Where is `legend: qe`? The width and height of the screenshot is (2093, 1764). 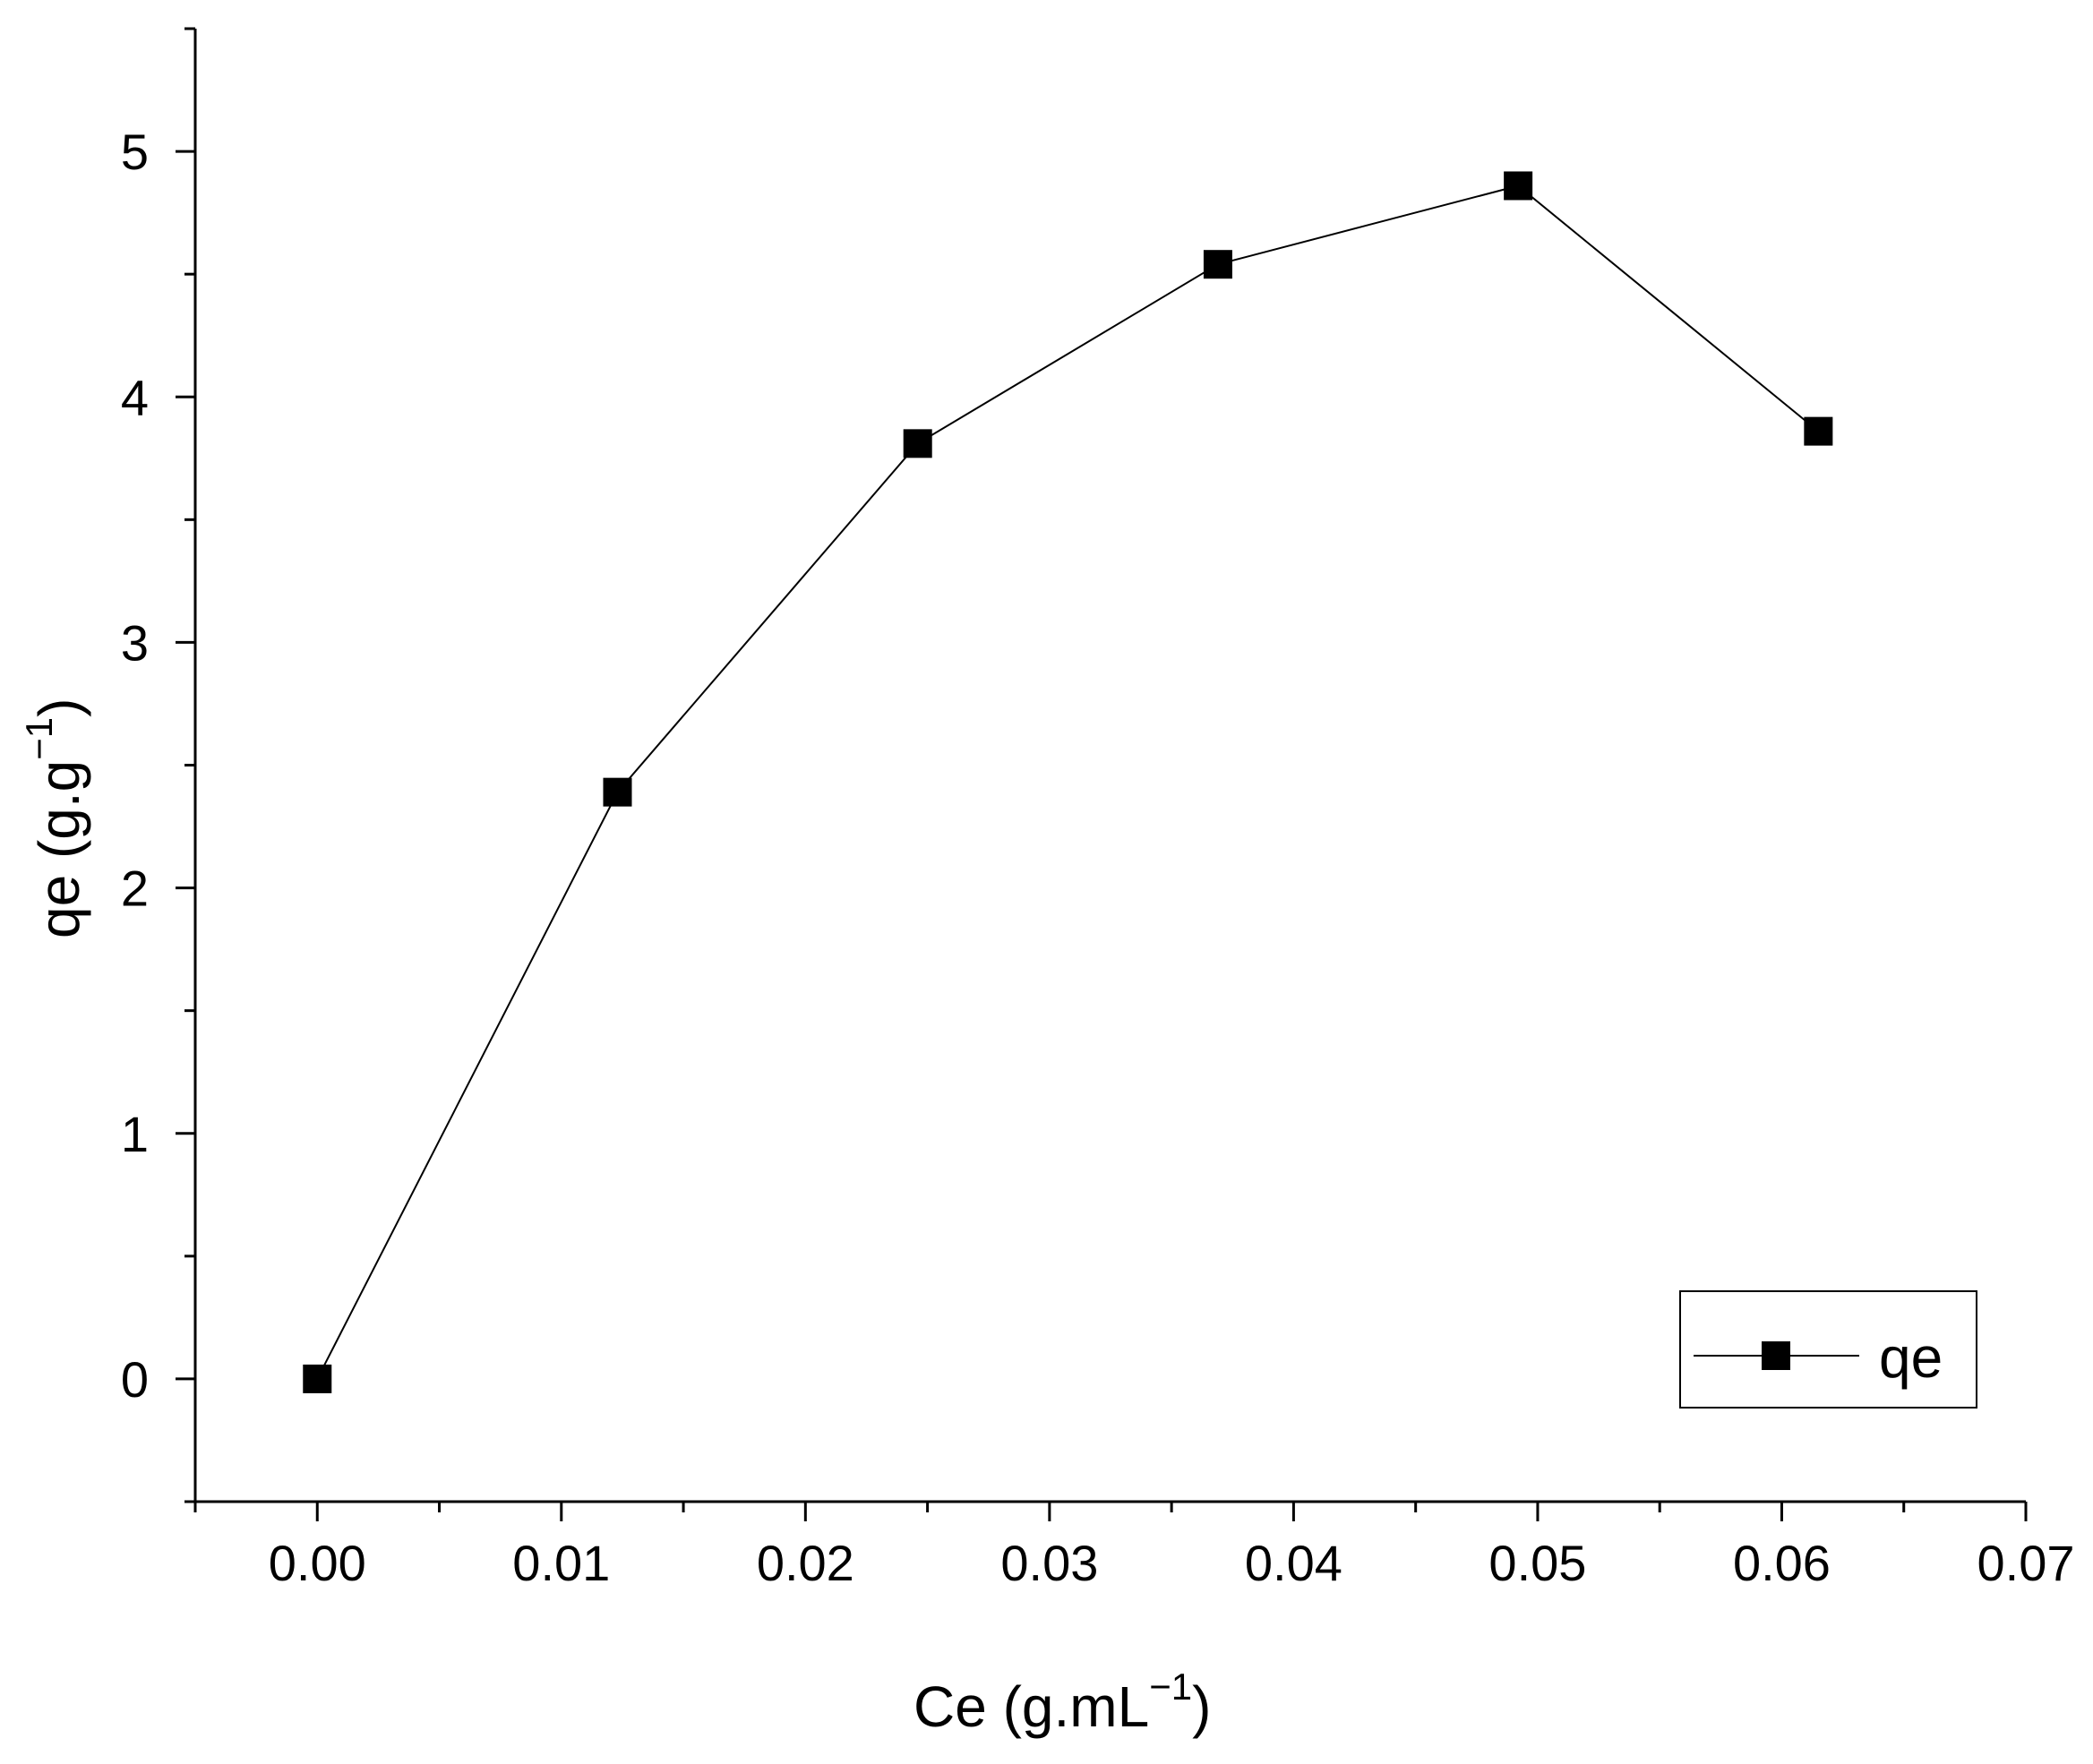 legend: qe is located at coordinates (1828, 1350).